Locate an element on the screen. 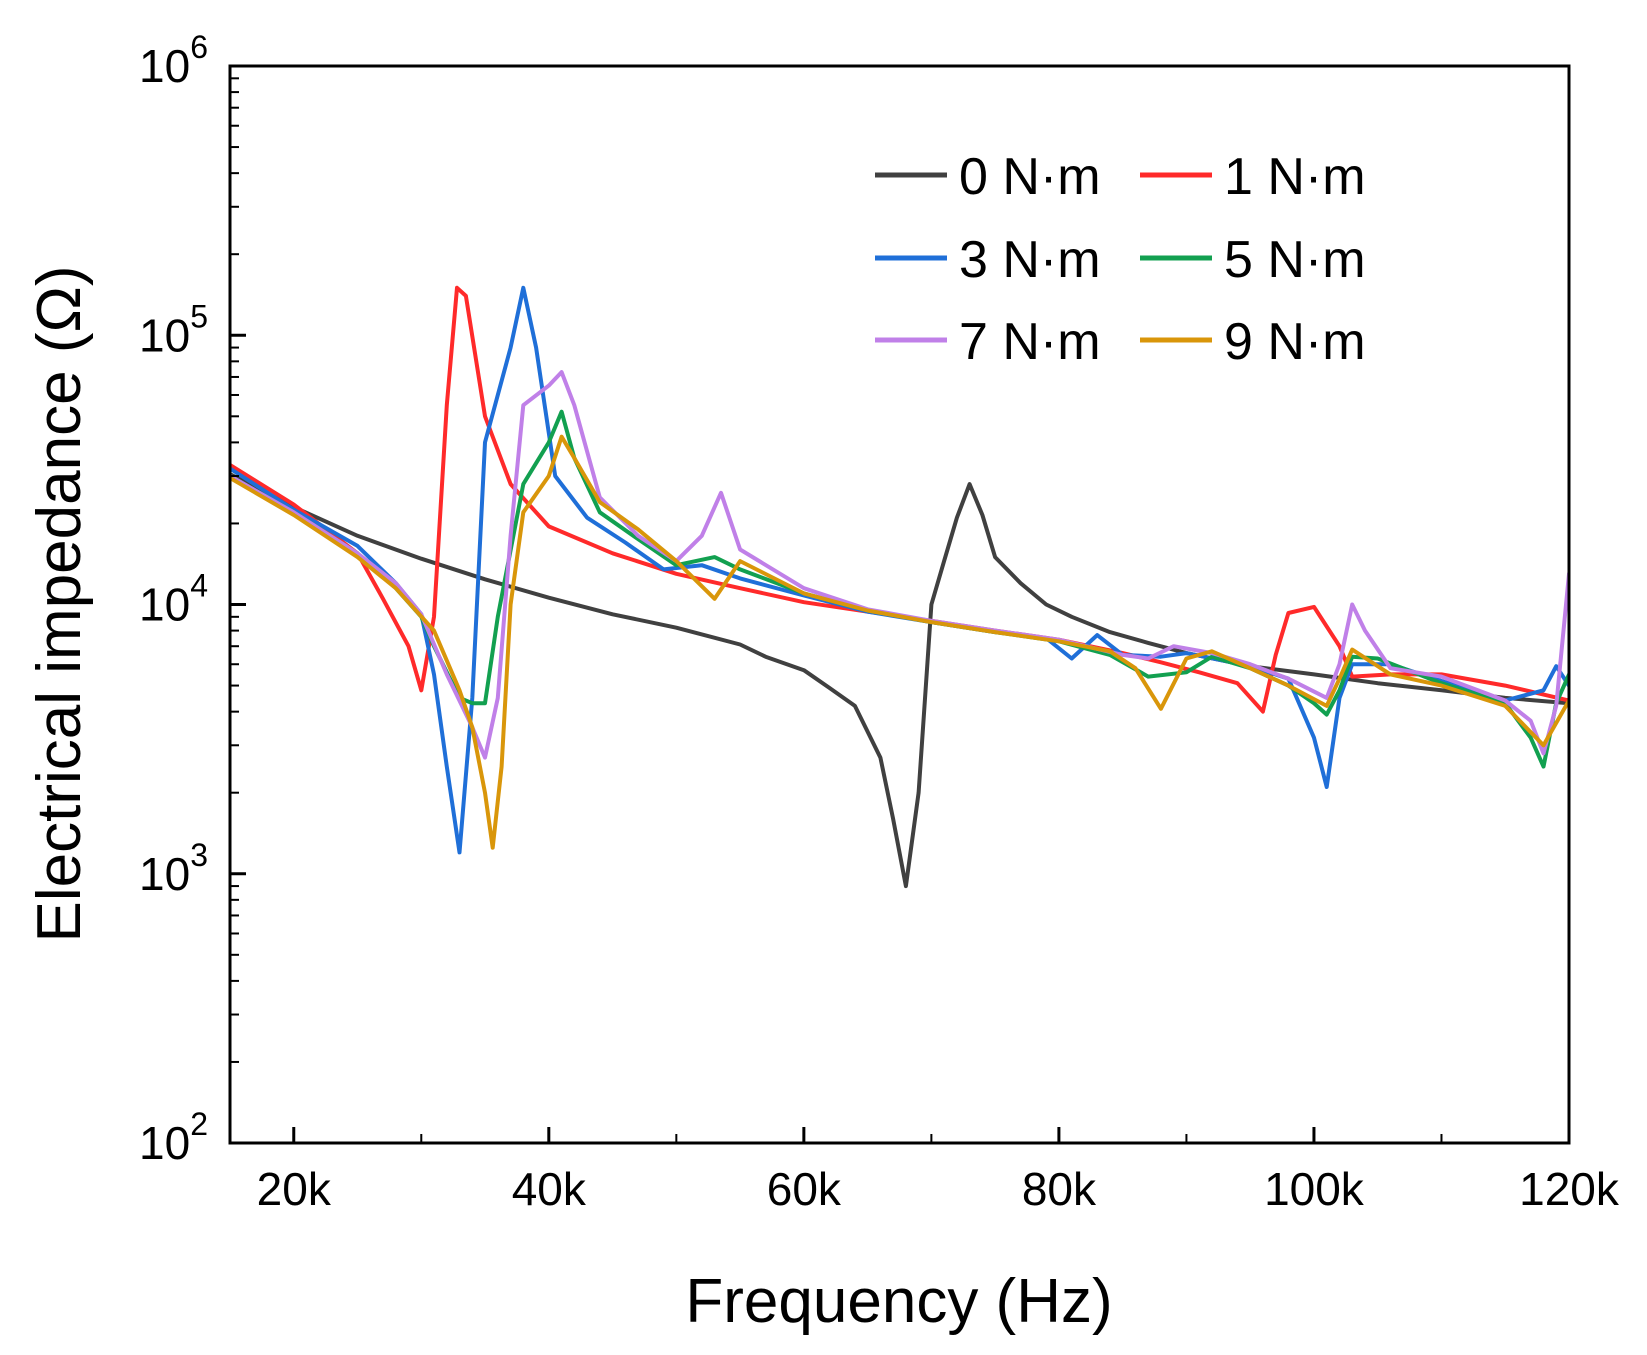  y-tick-label: 10⁶ is located at coordinates (173, 60).